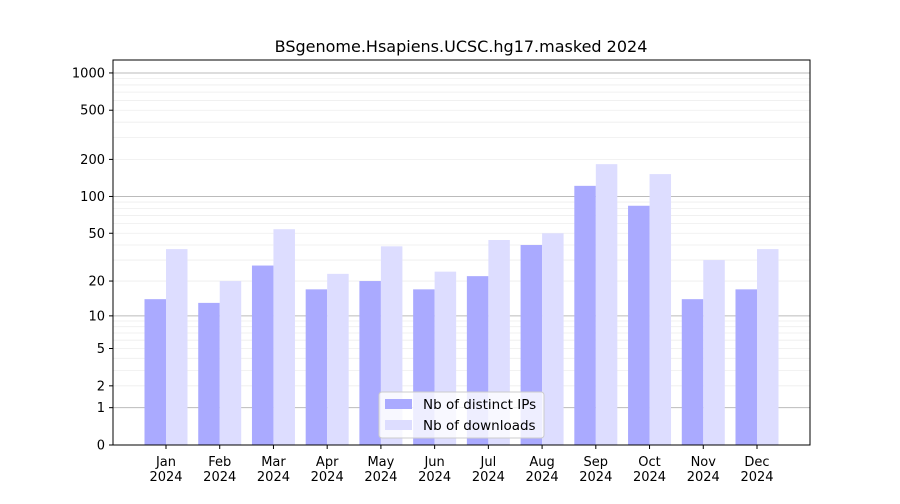 Image resolution: width=900 pixels, height=504 pixels. Describe the element at coordinates (756, 470) in the screenshot. I see `x-tick-label: Dec 2024` at that location.